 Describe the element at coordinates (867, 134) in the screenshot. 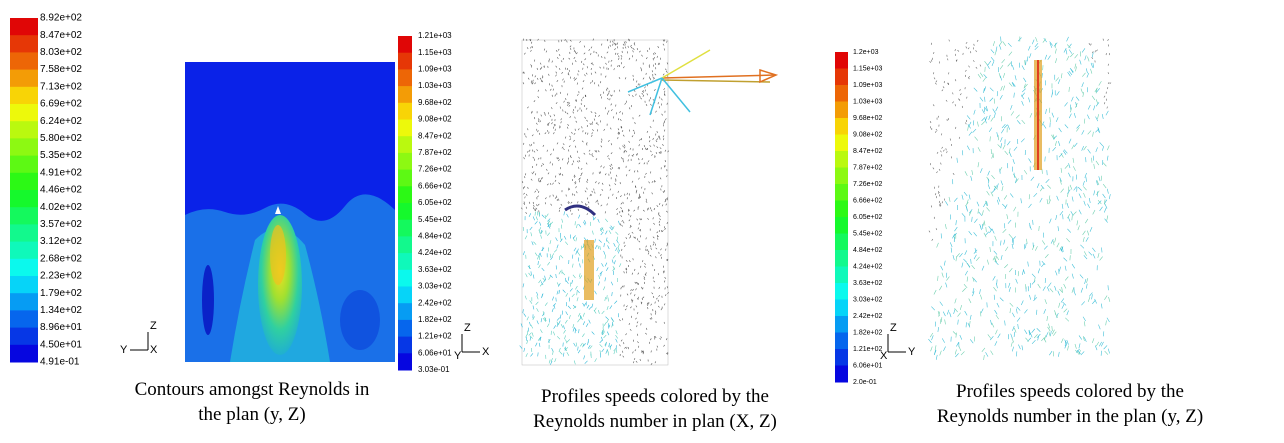

I see `colorbar-label: 9.08e+02` at that location.